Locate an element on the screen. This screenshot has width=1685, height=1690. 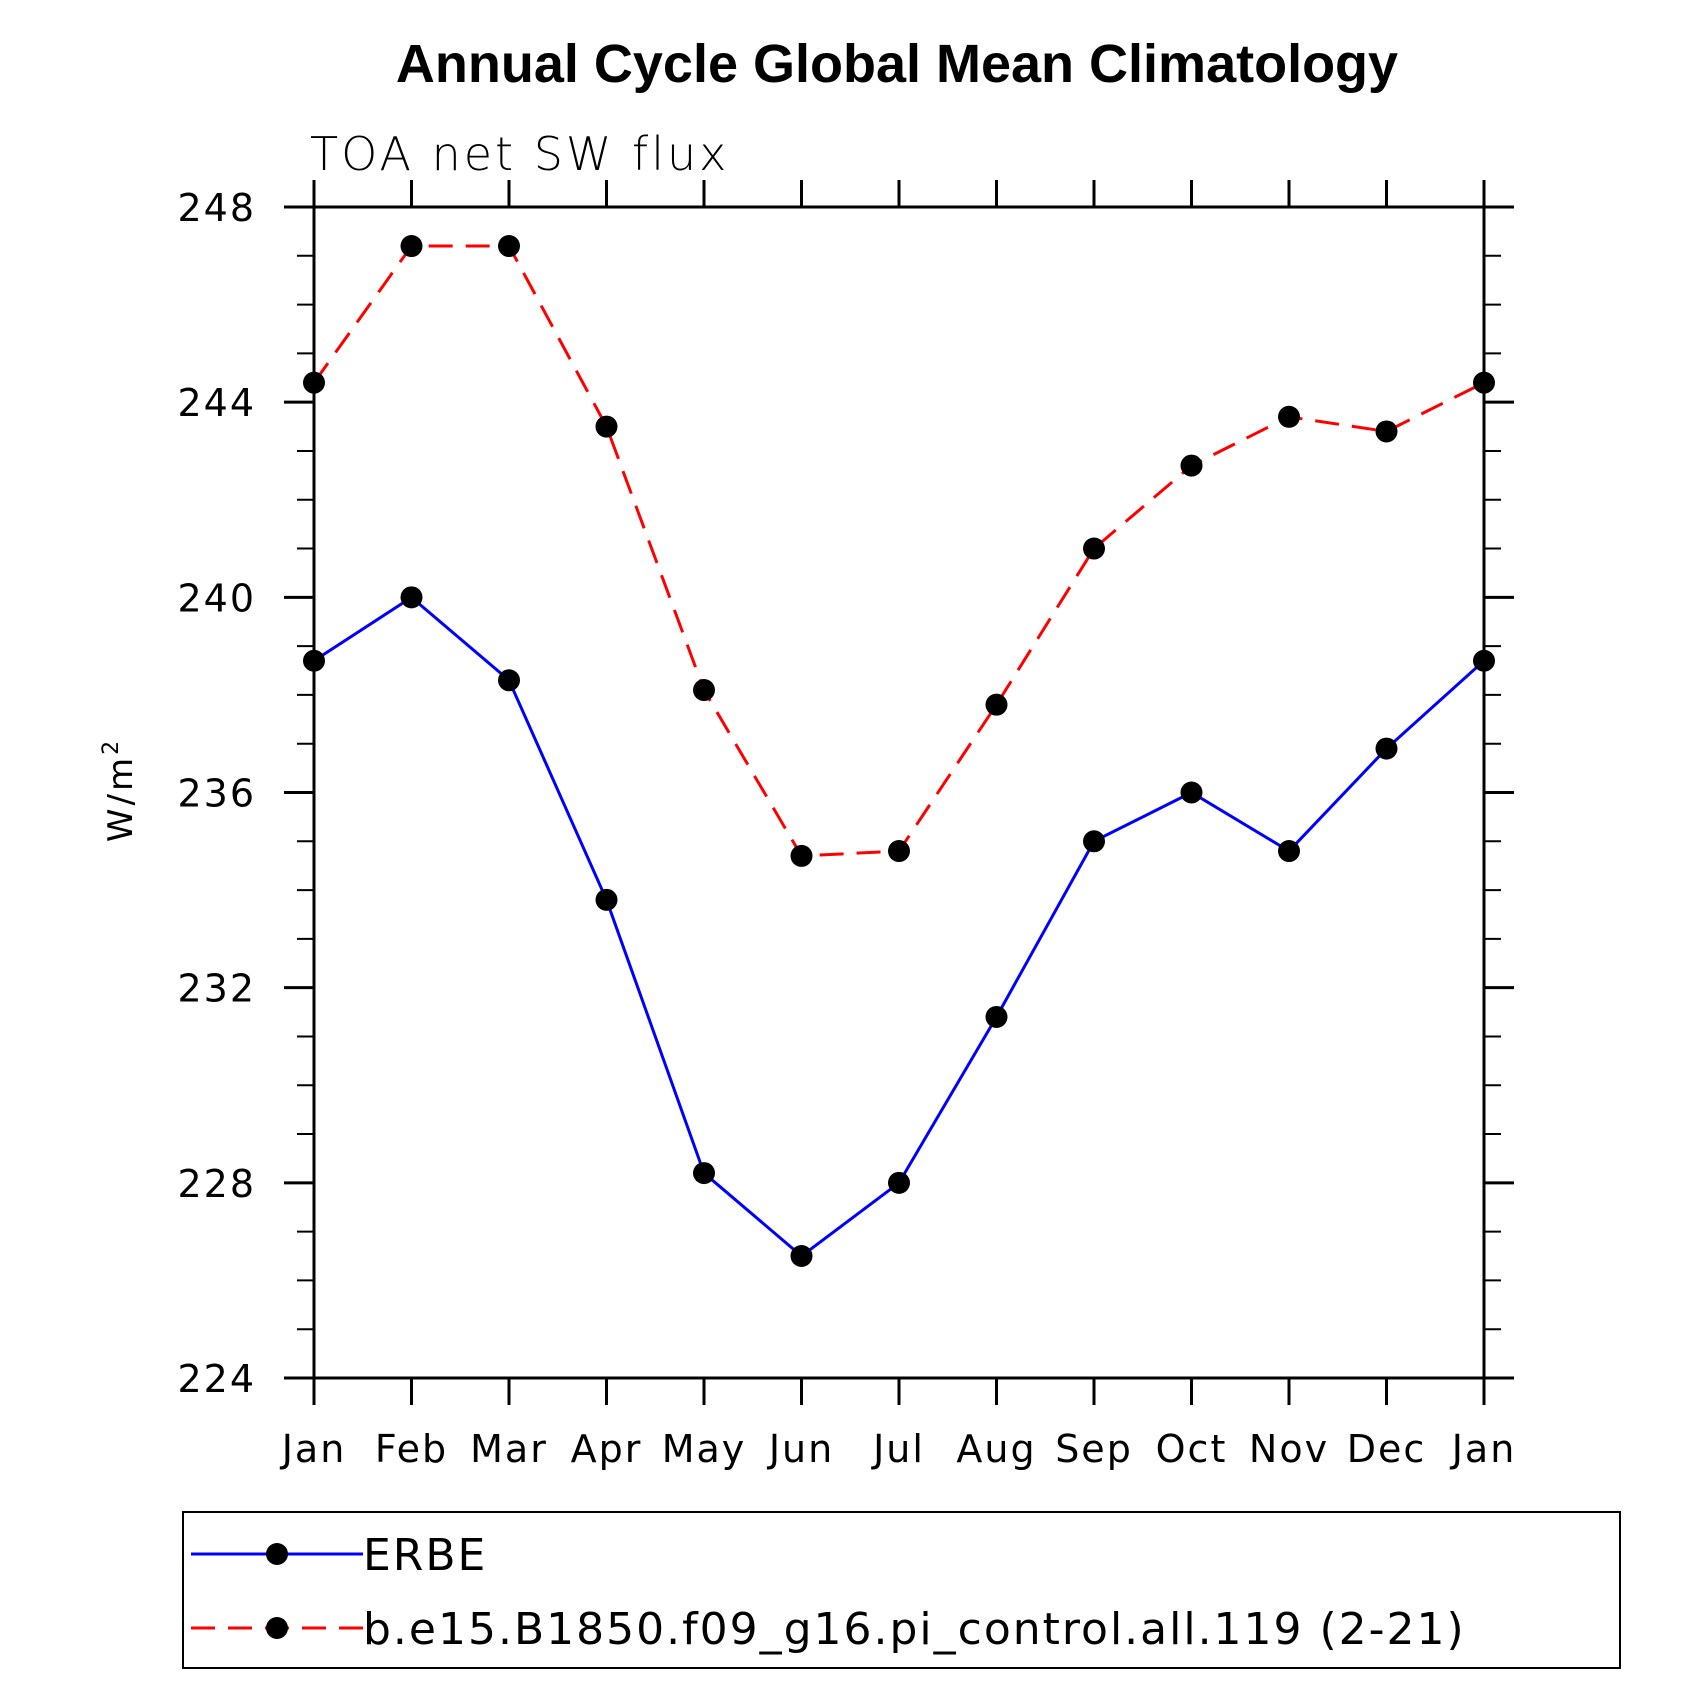
x-tick-label: Feb is located at coordinates (411, 1449).